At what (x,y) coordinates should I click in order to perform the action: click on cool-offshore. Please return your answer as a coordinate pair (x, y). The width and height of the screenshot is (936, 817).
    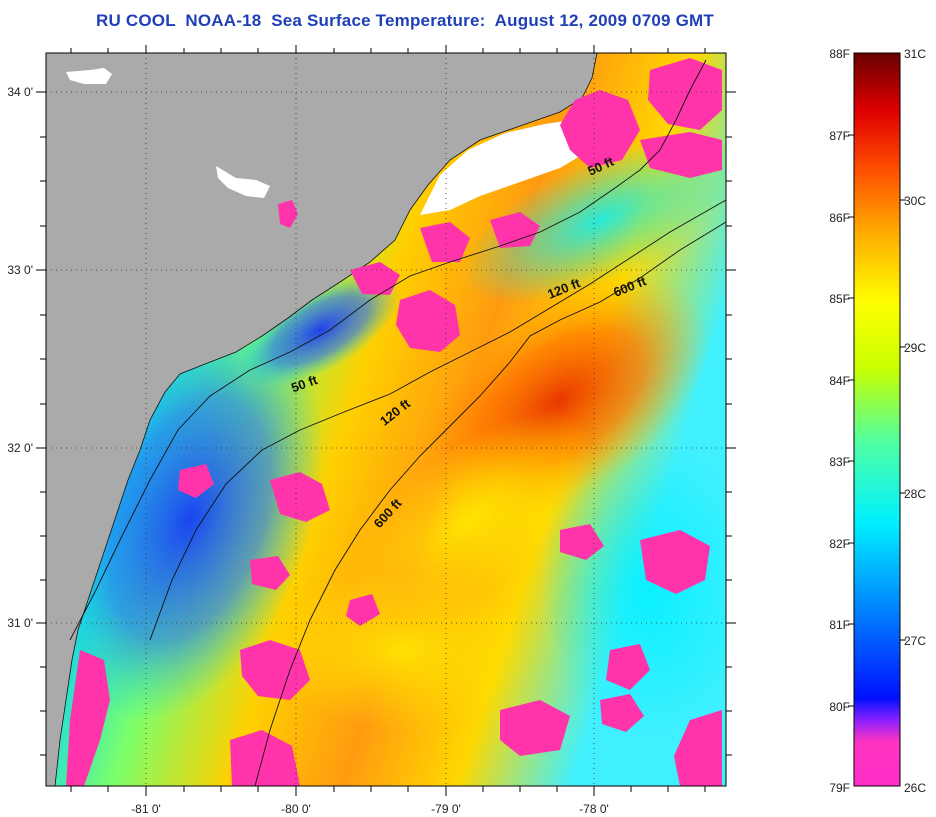
    Looking at the image, I should click on (633, 590).